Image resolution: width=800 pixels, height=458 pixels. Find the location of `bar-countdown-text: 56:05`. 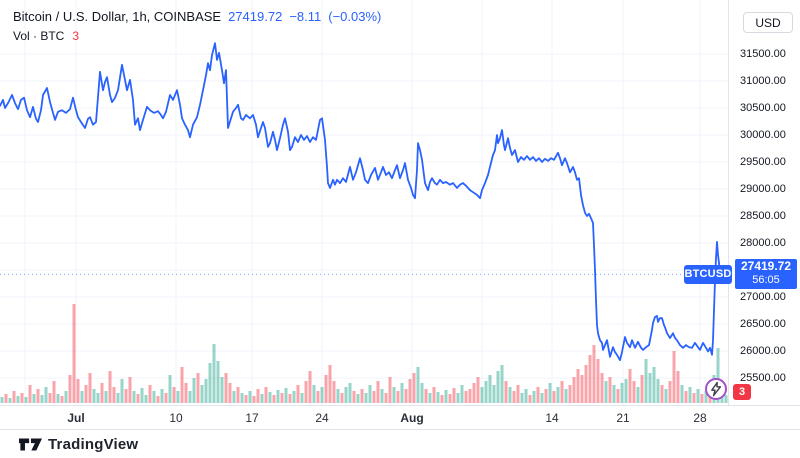

bar-countdown-text: 56:05 is located at coordinates (766, 280).